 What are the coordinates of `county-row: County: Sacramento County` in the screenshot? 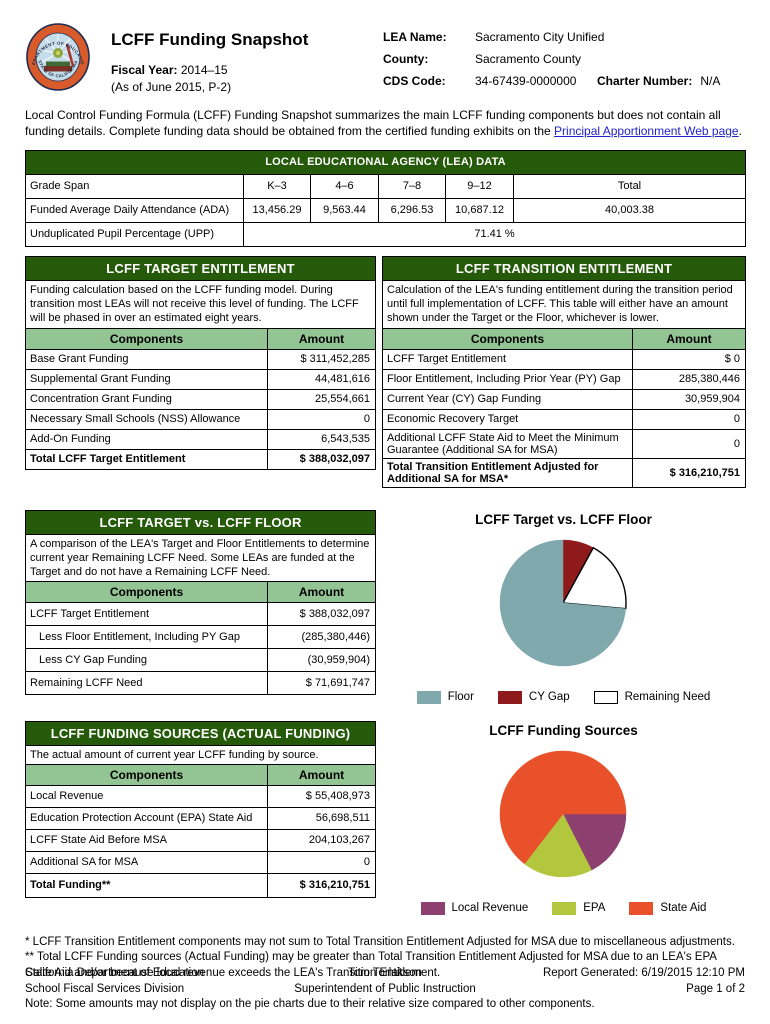 It's located at (564, 59).